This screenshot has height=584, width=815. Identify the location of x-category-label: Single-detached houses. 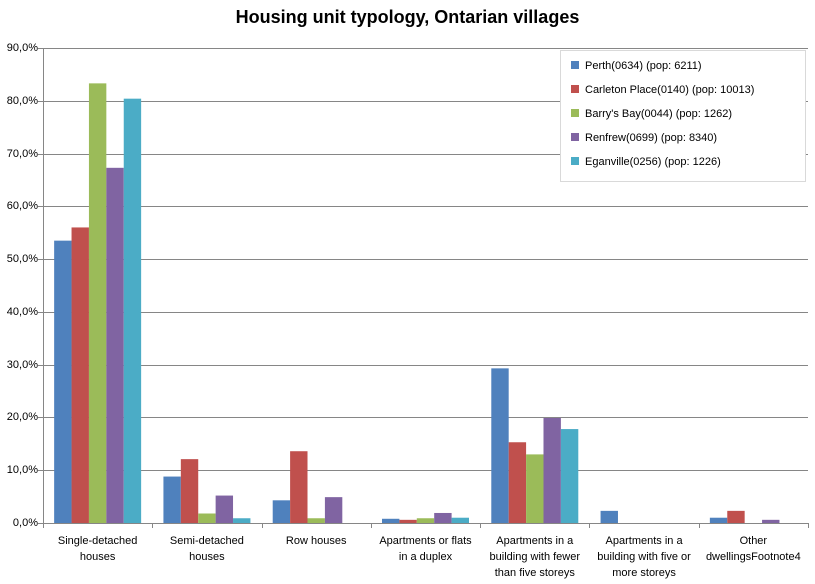
(98, 549).